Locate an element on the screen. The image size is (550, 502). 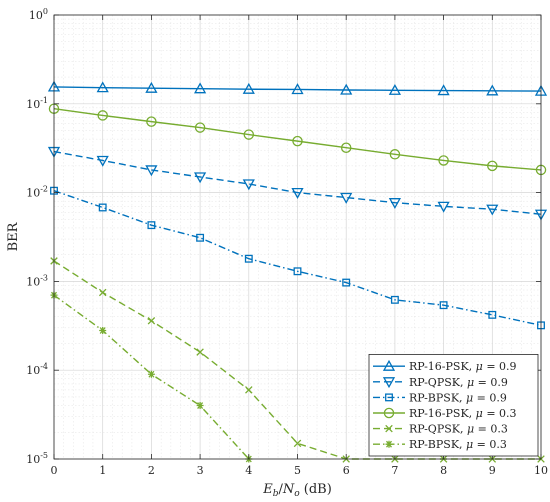
legend-item: RP-BPSK, μ = 0.9 is located at coordinates (440, 397).